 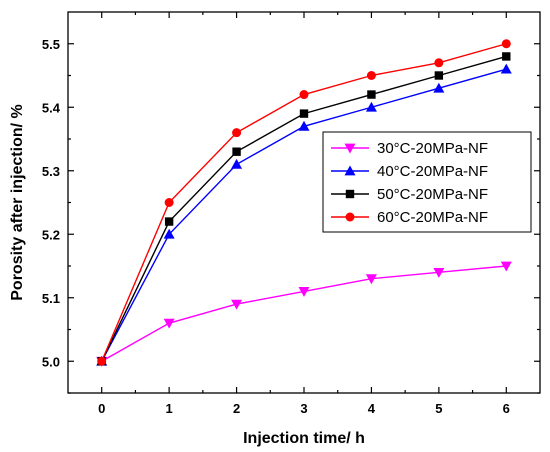 I want to click on legend-item: 30°C-20MPa-NF, so click(x=409, y=148).